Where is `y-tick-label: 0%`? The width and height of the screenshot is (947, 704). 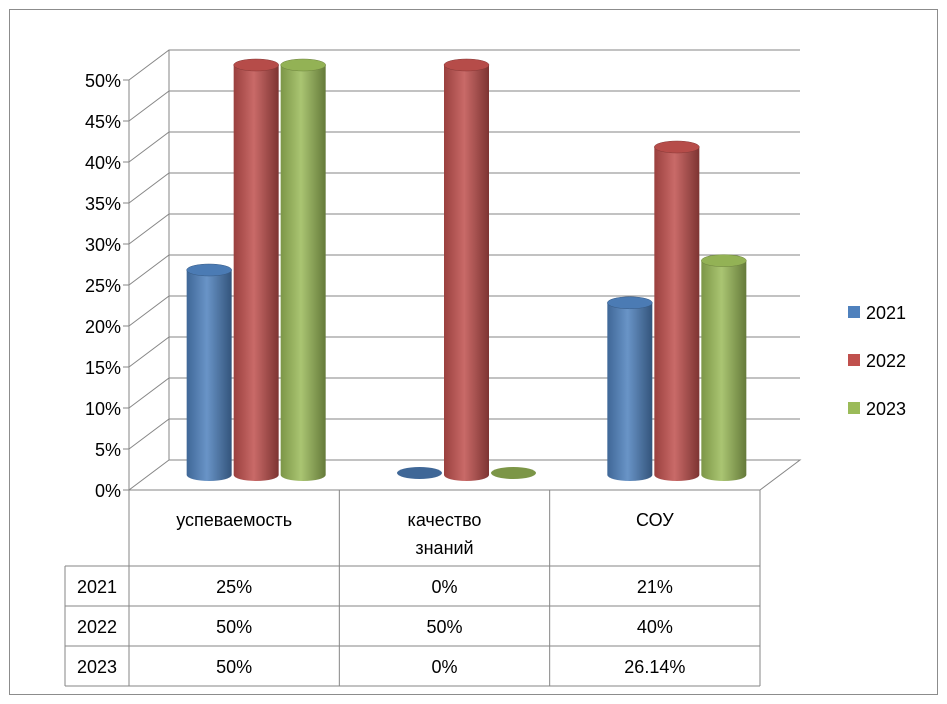
y-tick-label: 0% is located at coordinates (108, 491).